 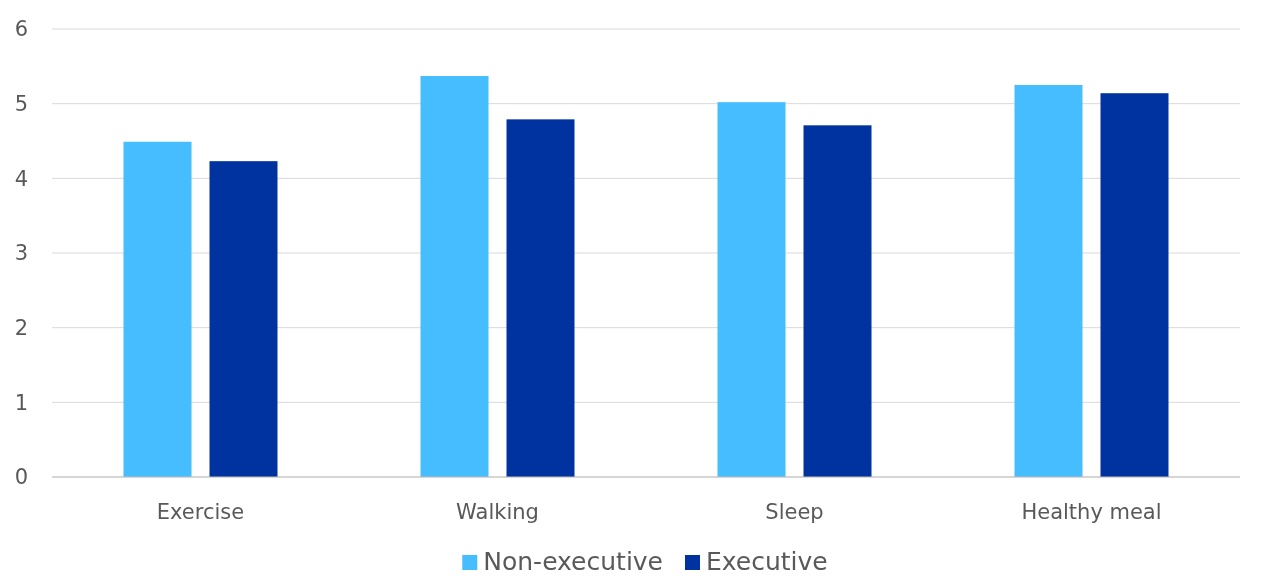 What do you see at coordinates (21, 178) in the screenshot?
I see `y-tick-label: 4` at bounding box center [21, 178].